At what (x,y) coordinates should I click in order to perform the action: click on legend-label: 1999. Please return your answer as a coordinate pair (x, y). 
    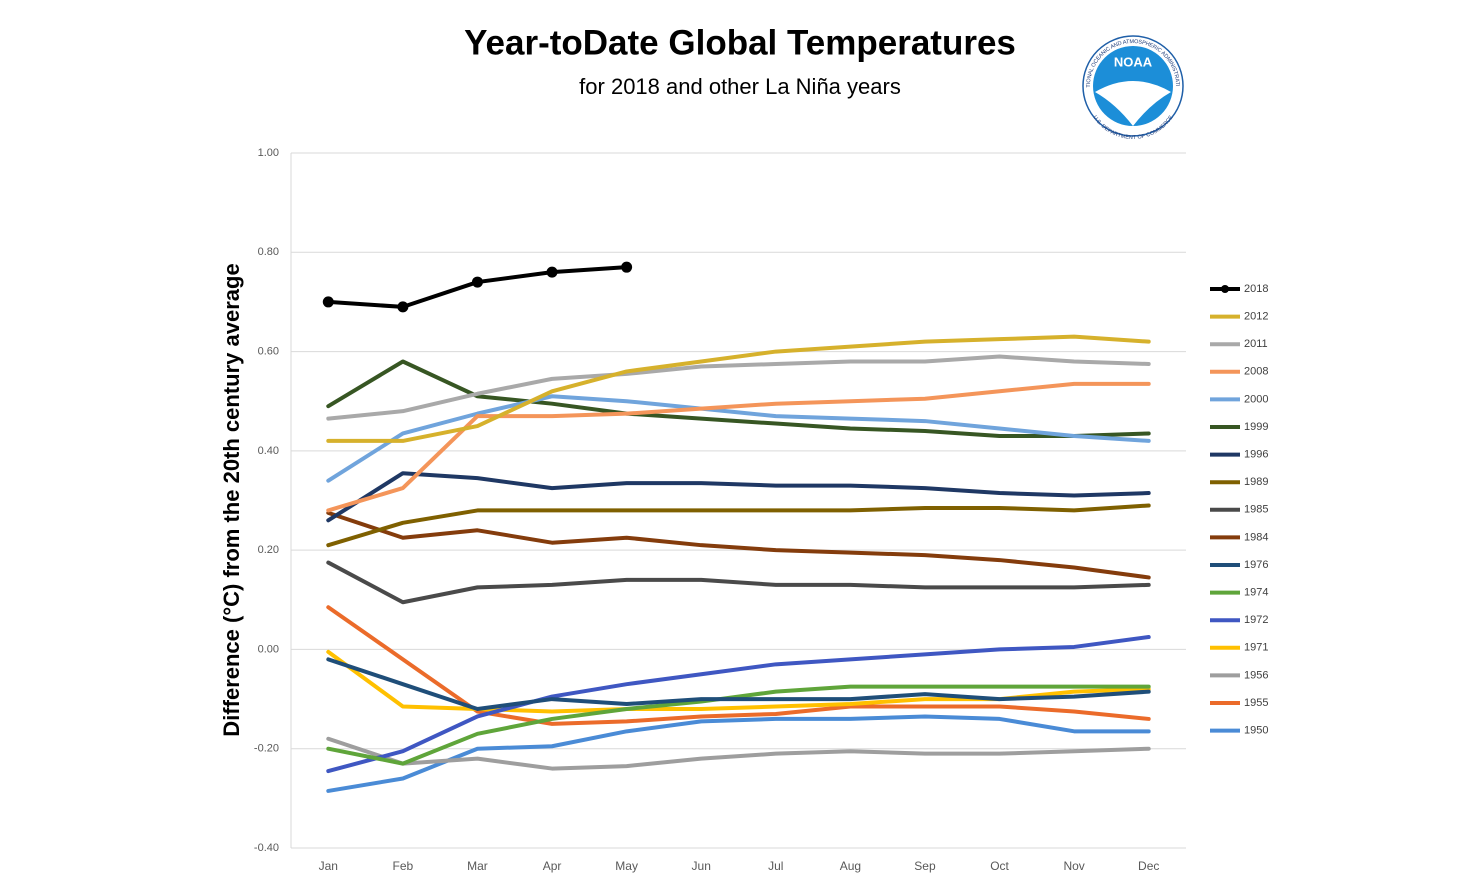
    Looking at the image, I should click on (1256, 427).